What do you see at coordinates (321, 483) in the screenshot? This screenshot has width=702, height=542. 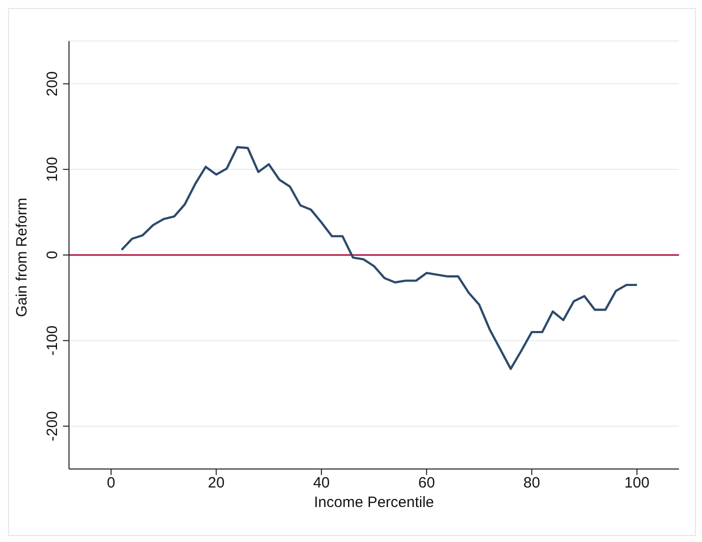 I see `x-tick-label: 40` at bounding box center [321, 483].